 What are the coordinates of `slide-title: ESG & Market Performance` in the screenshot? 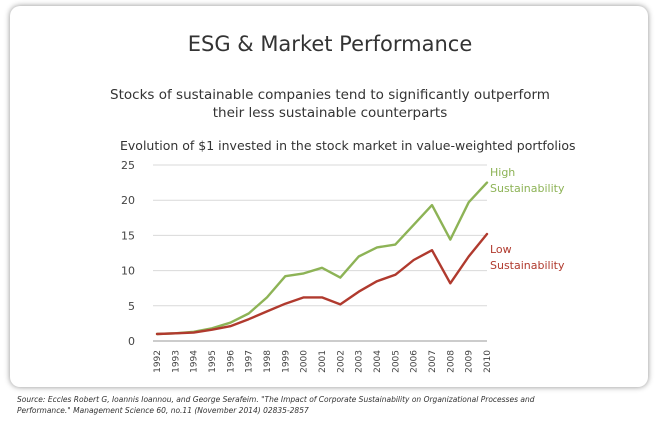 It's located at (330, 44).